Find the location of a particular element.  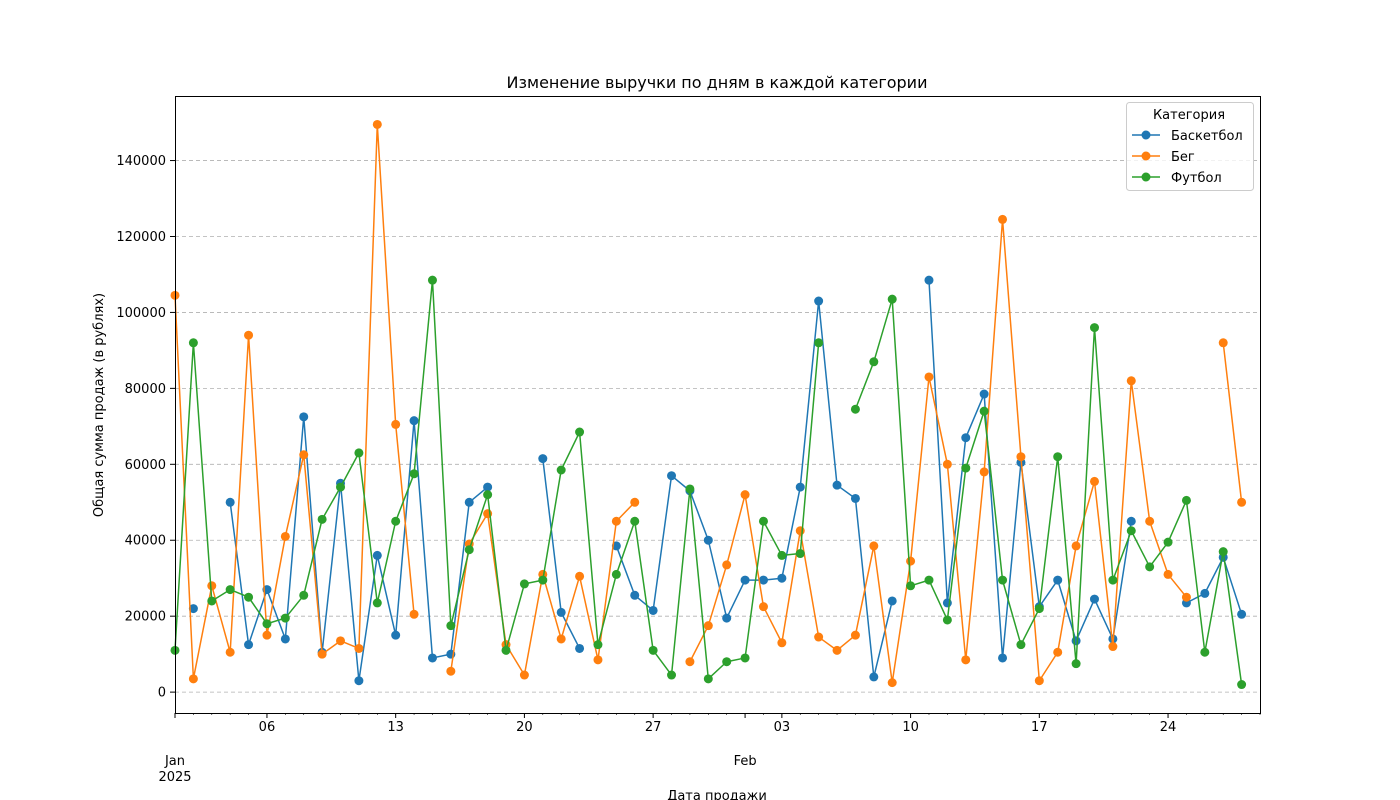

legend: Категория Баскетбол Бег Футбол is located at coordinates (1190, 146).